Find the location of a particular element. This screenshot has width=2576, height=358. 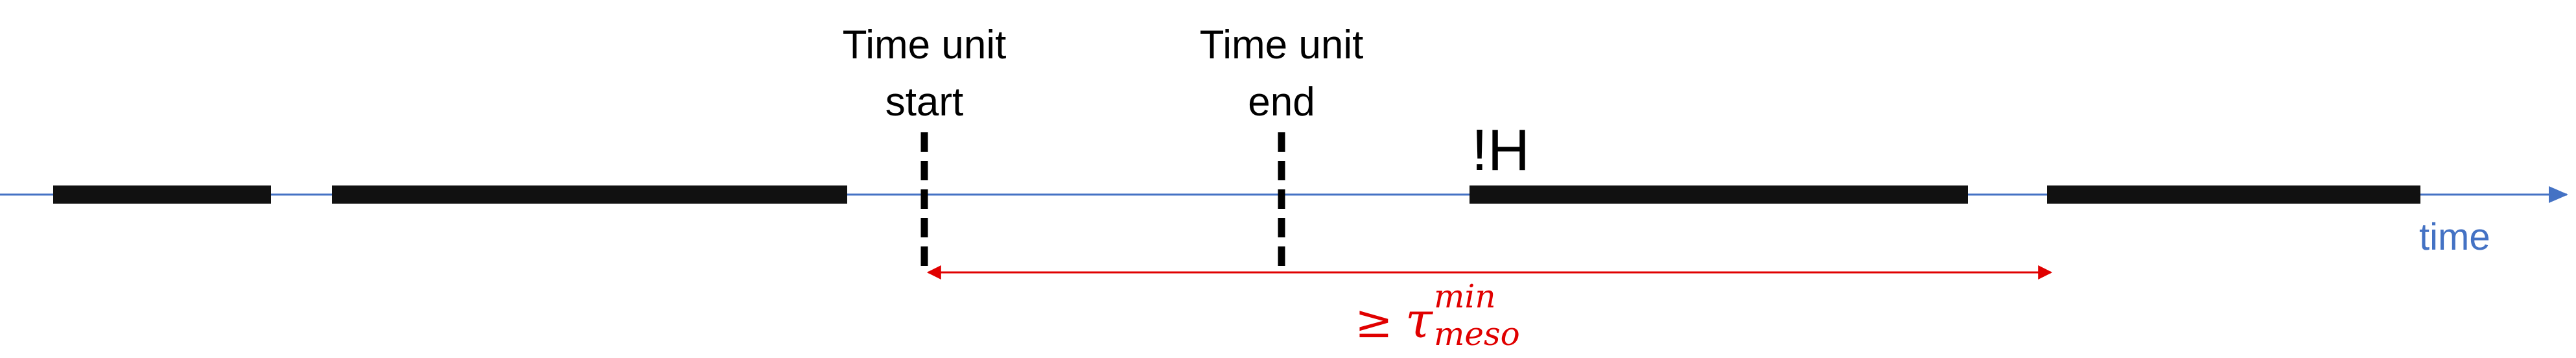

interval-subscript: meso is located at coordinates (1477, 334).